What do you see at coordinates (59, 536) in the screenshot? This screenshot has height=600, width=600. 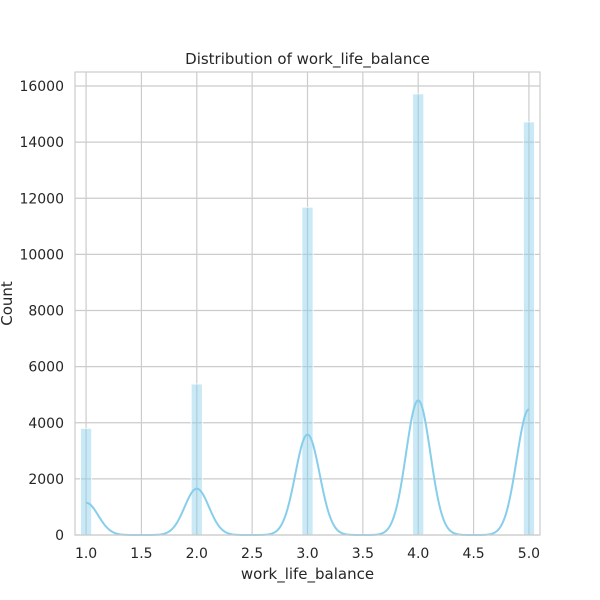 I see `y-tick-label: 0` at bounding box center [59, 536].